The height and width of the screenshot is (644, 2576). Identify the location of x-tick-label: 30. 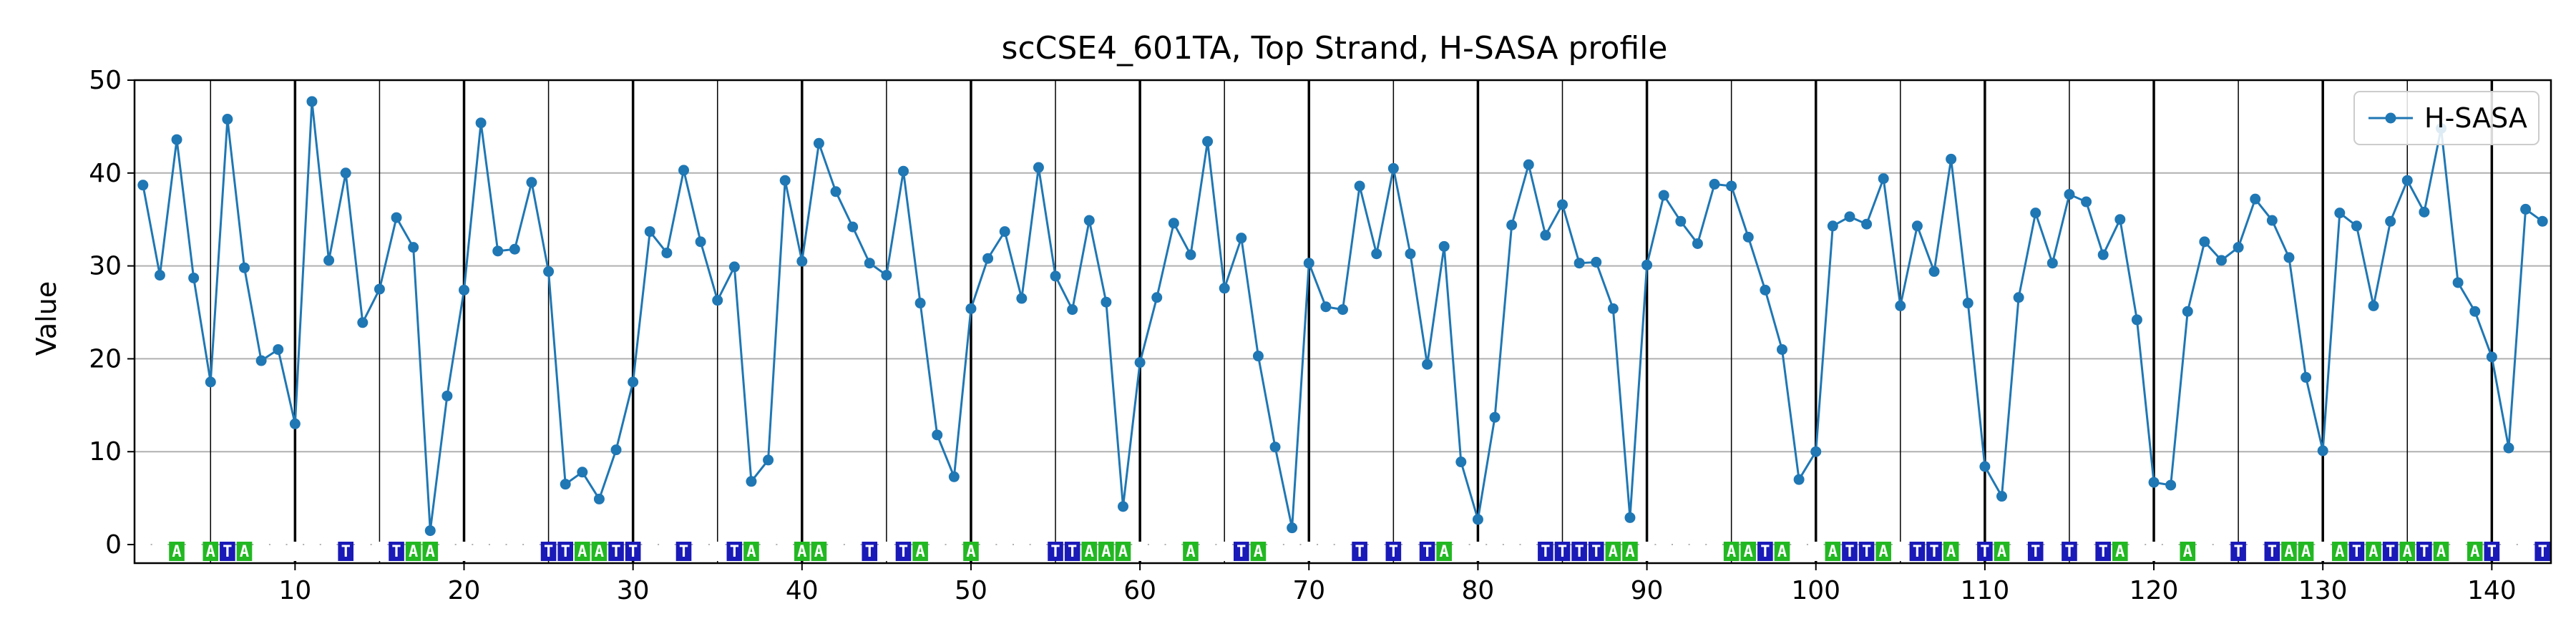
(633, 590).